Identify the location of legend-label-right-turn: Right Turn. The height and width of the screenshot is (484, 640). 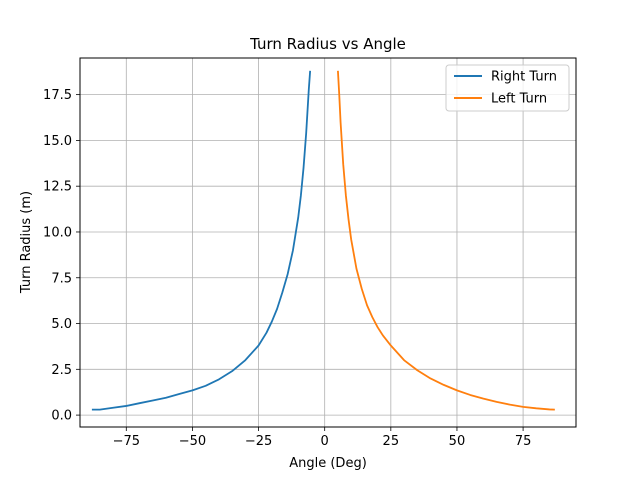
(524, 77).